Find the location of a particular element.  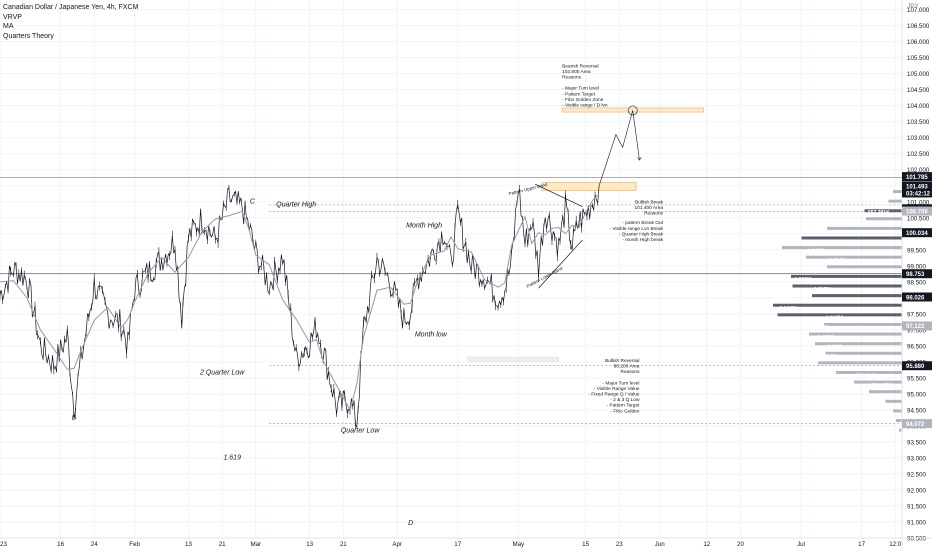

volume-profile-label: 2.144M is located at coordinates (788, 309).